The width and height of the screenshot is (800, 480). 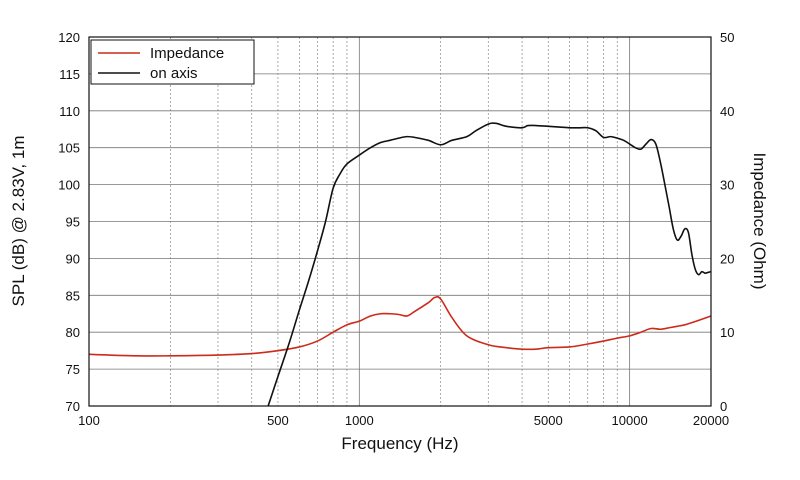 I want to click on y2-tick-label: 40, so click(x=727, y=111).